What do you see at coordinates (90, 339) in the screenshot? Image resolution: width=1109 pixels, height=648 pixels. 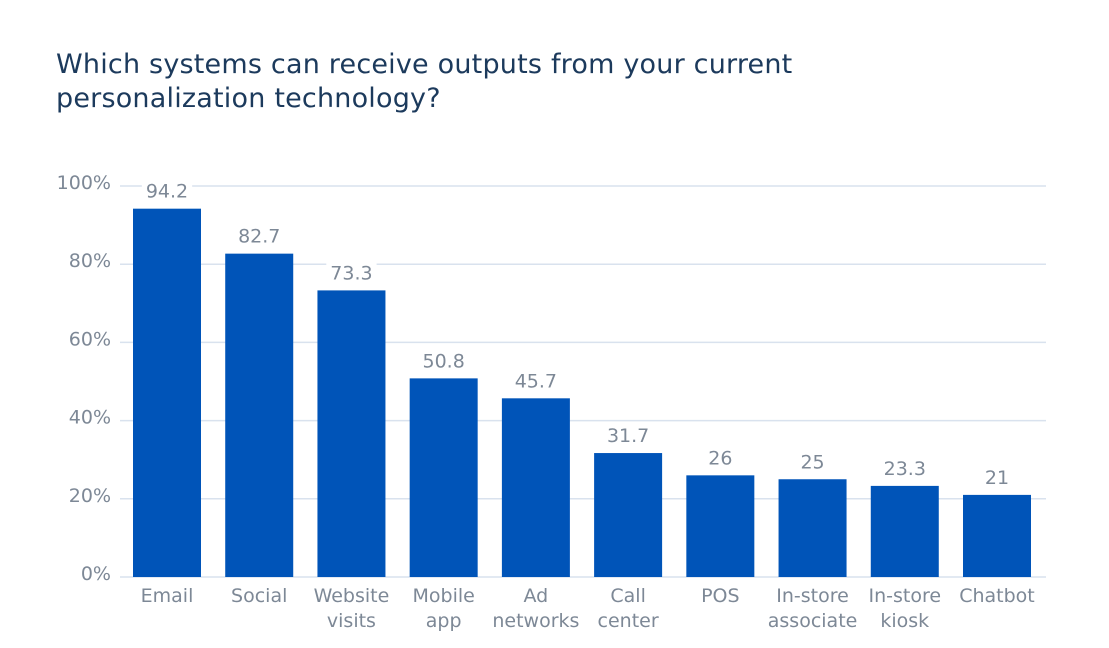 I see `y-tick-label: 60%` at bounding box center [90, 339].